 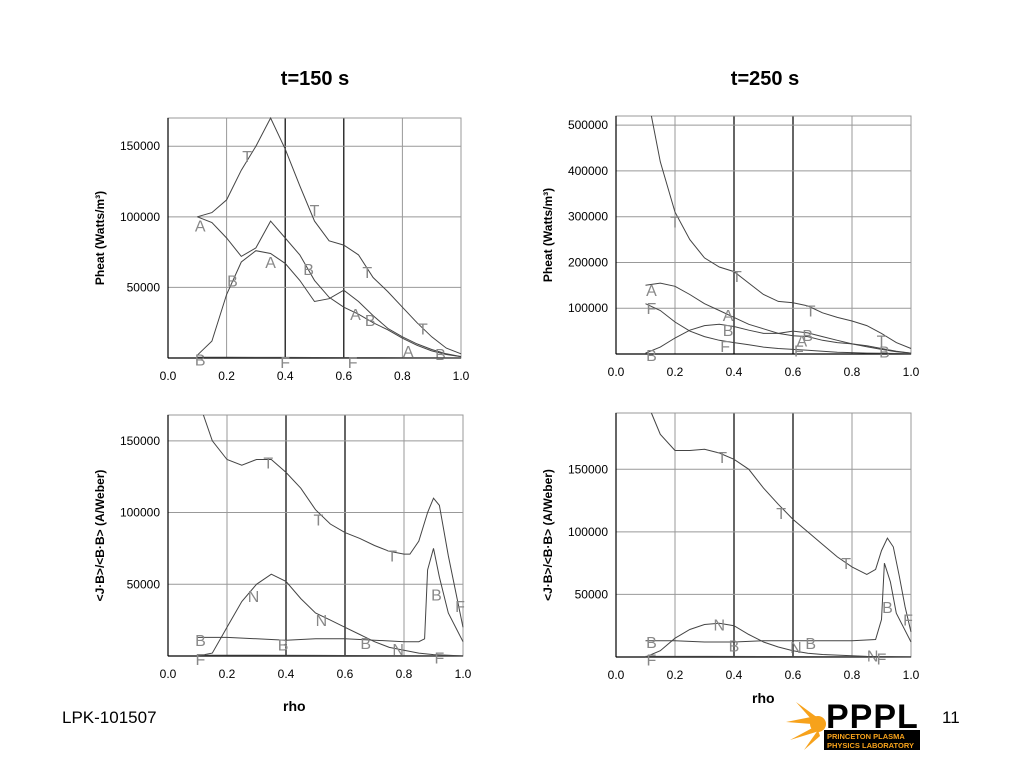 What do you see at coordinates (588, 171) in the screenshot?
I see `y-tick-label: 400000` at bounding box center [588, 171].